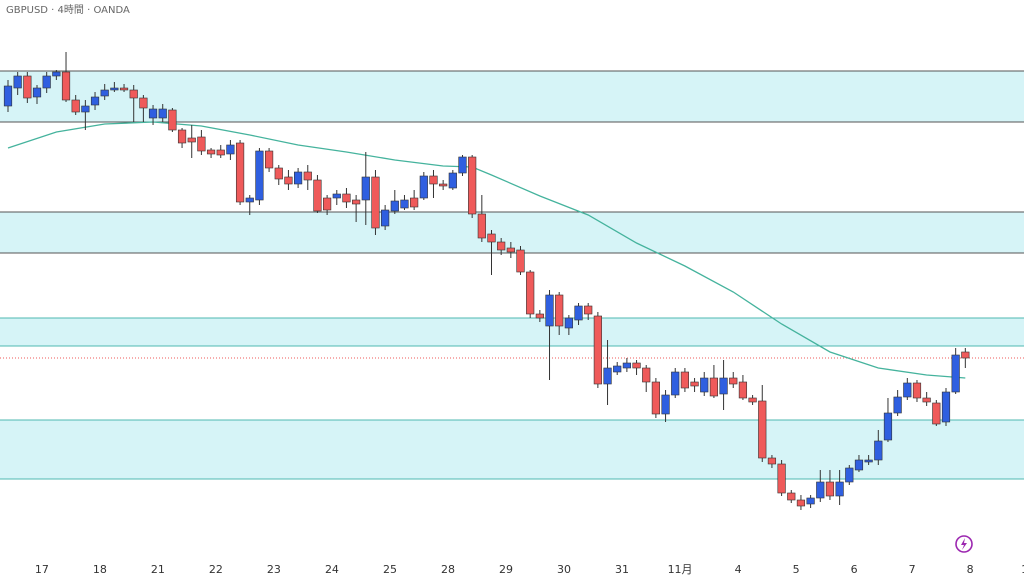 The width and height of the screenshot is (1024, 581). What do you see at coordinates (964, 544) in the screenshot?
I see `lightning-icon` at bounding box center [964, 544].